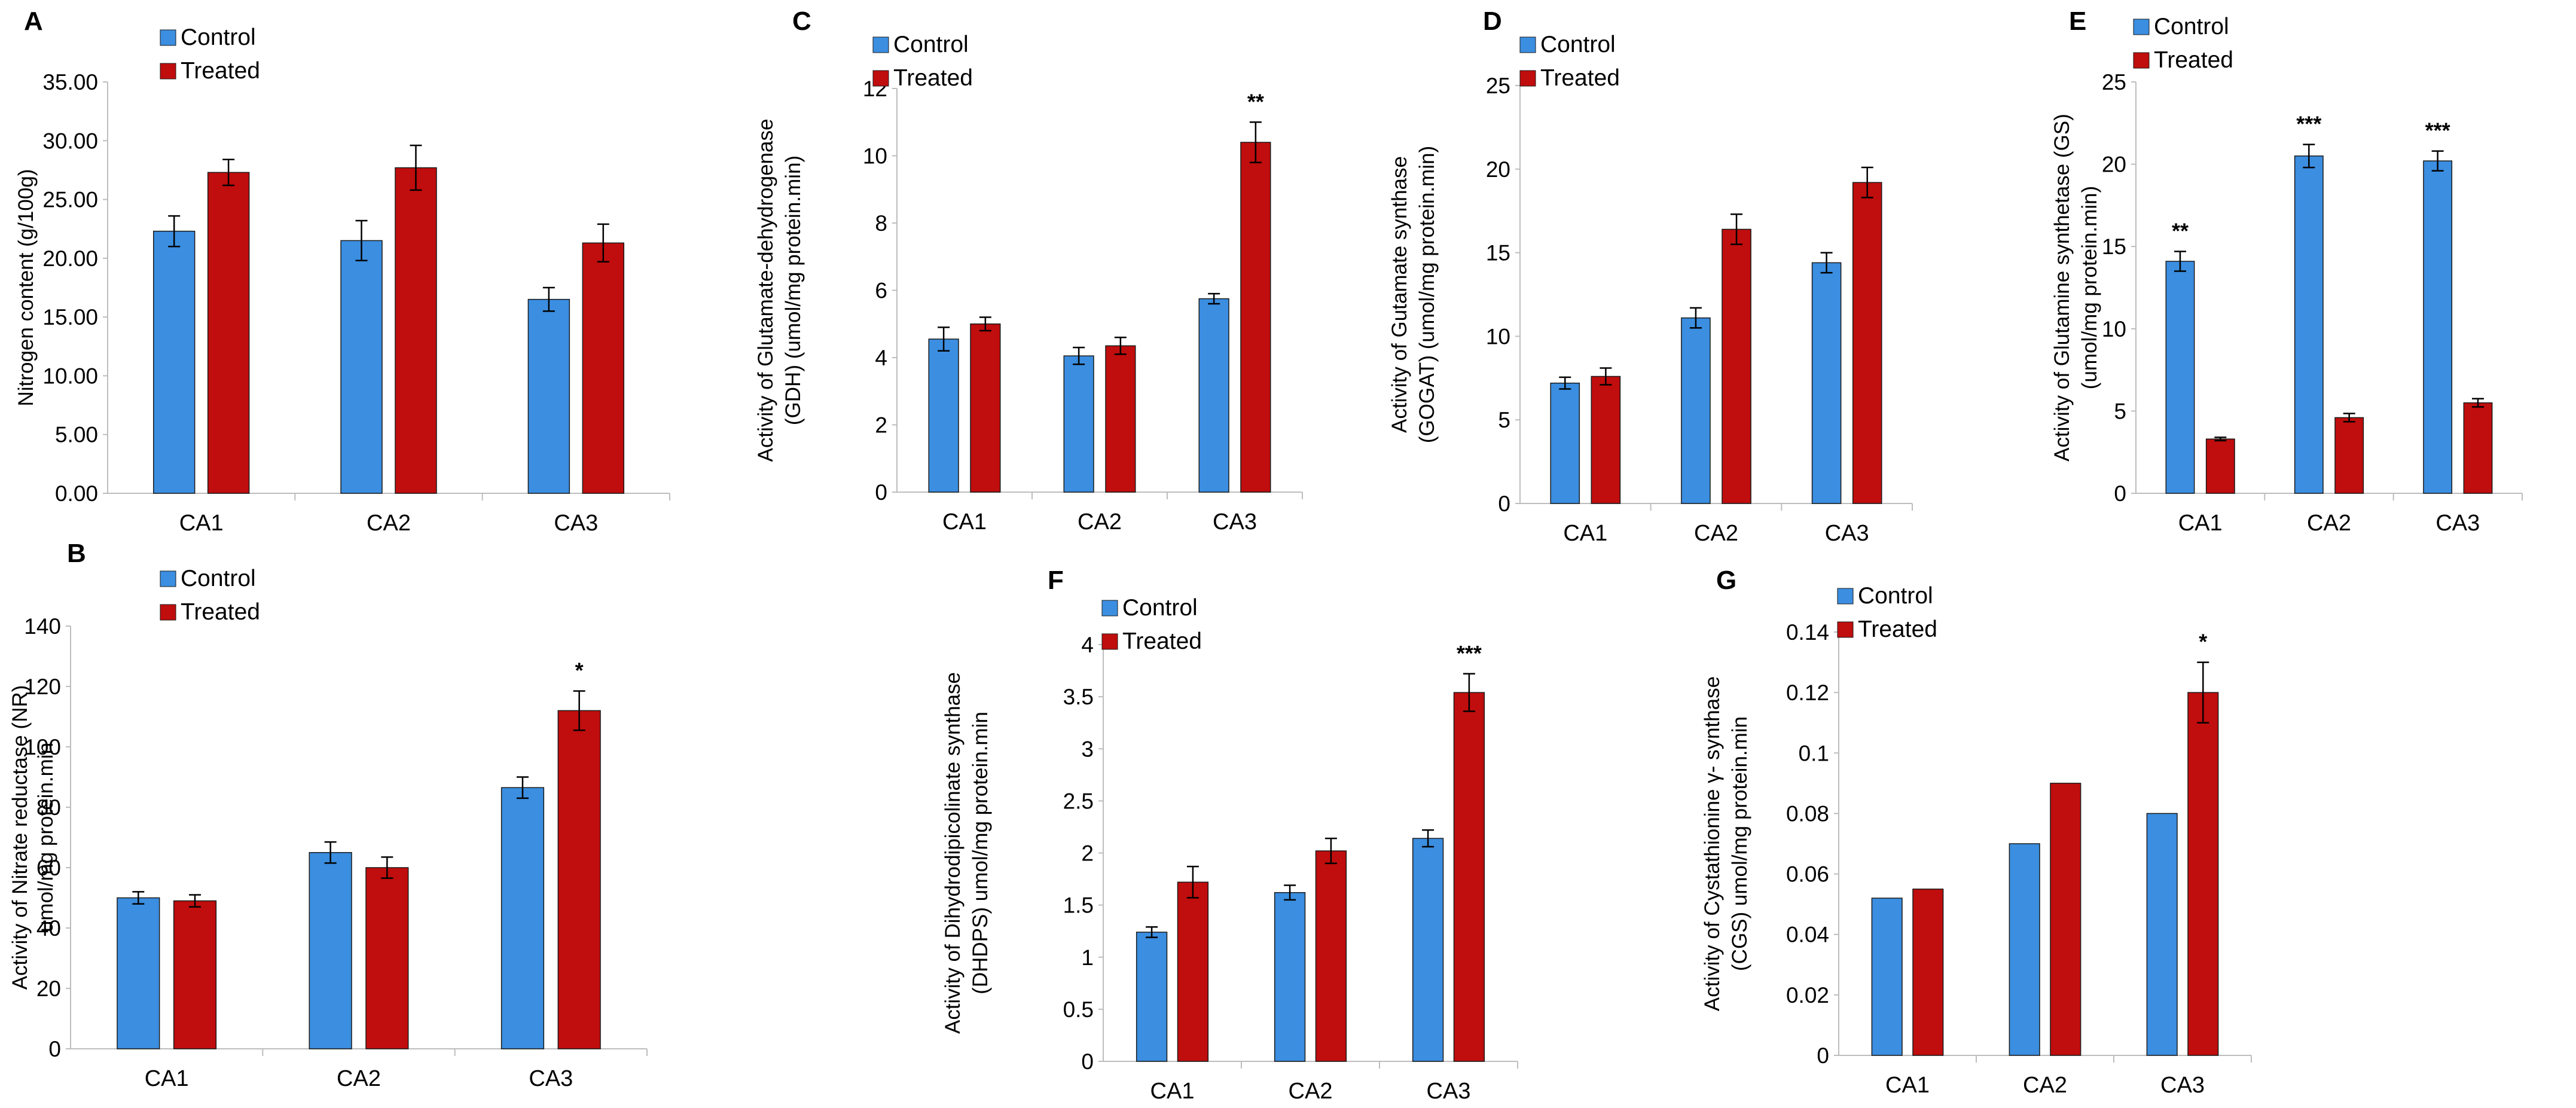  Describe the element at coordinates (70, 200) in the screenshot. I see `y-tick-label: 25.00` at that location.